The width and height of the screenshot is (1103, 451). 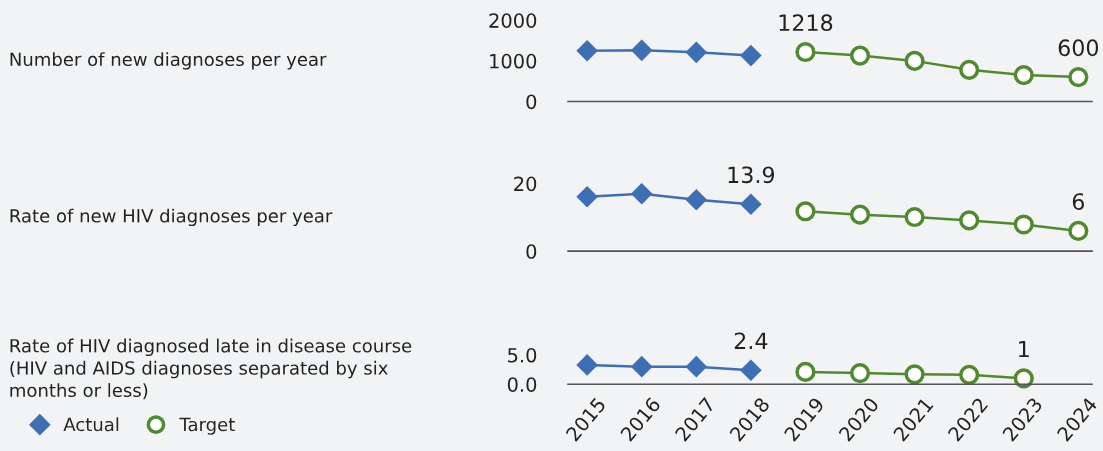 What do you see at coordinates (513, 20) in the screenshot?
I see `y-tick-label: 2000` at bounding box center [513, 20].